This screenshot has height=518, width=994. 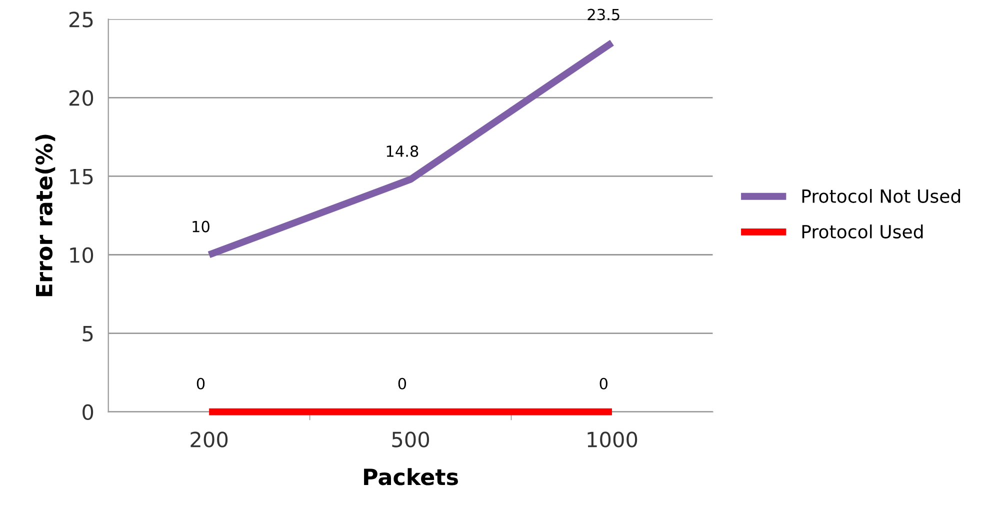 What do you see at coordinates (201, 226) in the screenshot?
I see `data-label: 10` at bounding box center [201, 226].